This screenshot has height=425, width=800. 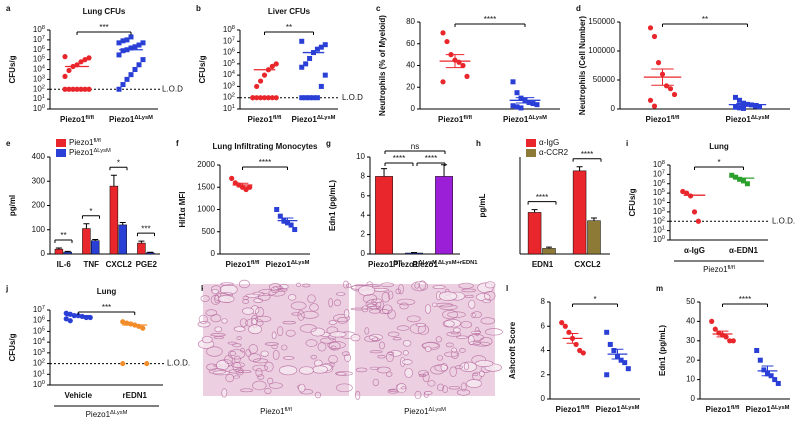 I want to click on y-tick-label: 10, so click(x=360, y=156).